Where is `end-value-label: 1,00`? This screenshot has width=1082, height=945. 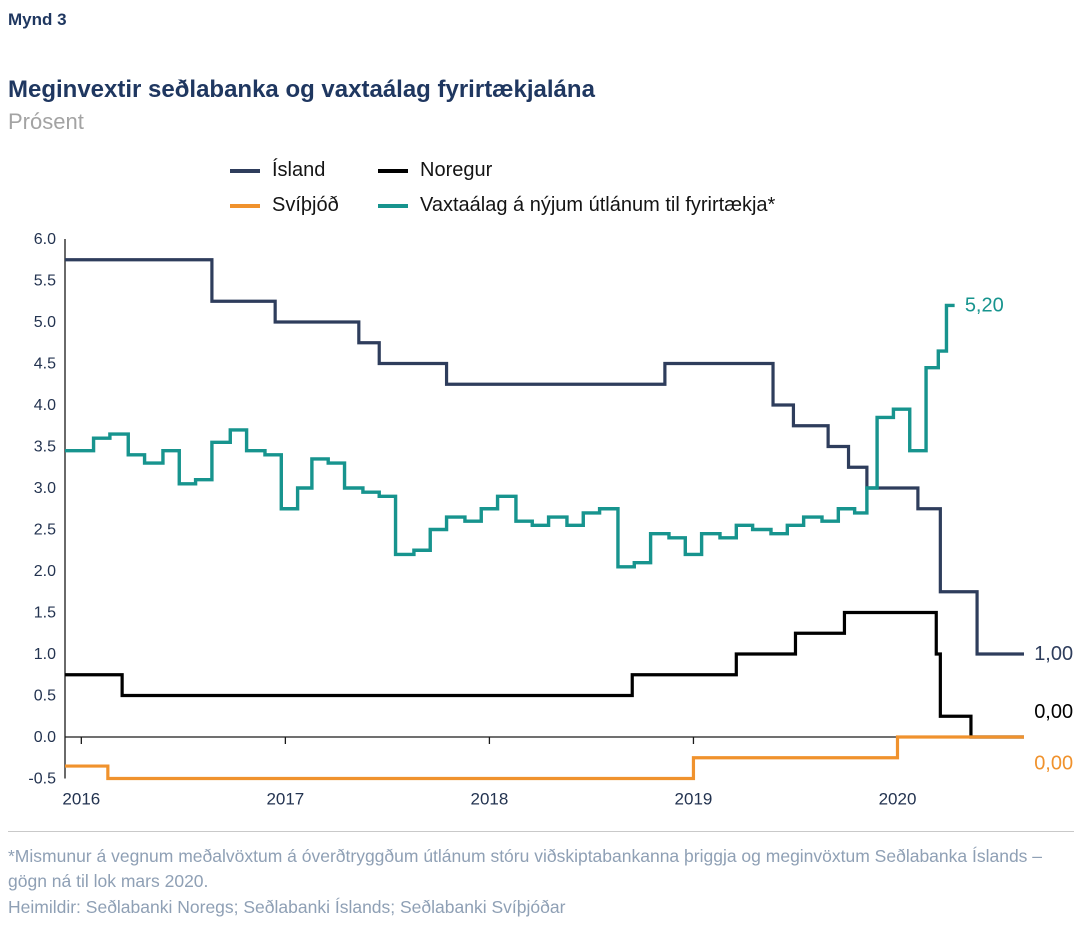
end-value-label: 1,00 is located at coordinates (1053, 654).